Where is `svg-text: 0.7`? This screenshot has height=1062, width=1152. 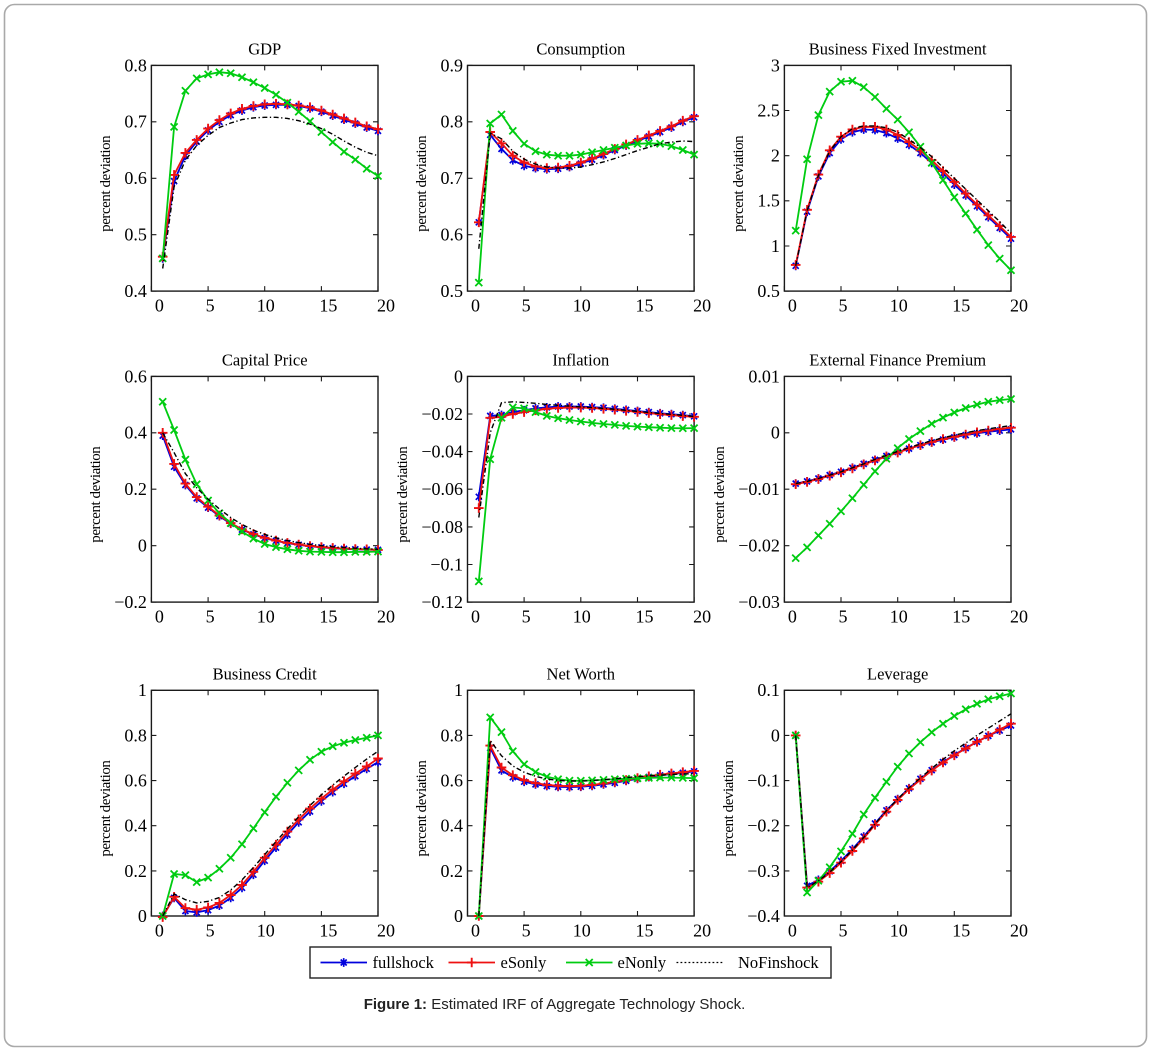
svg-text: 0.7 is located at coordinates (452, 178).